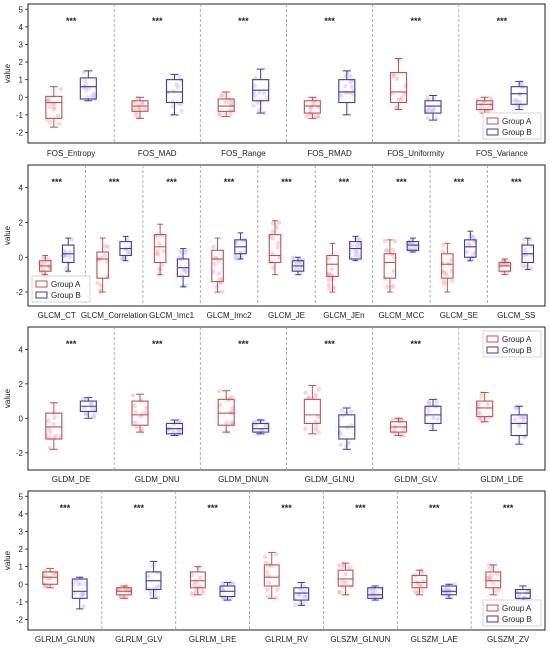 Image resolution: width=550 pixels, height=648 pixels. I want to click on feature-GLSZM_GLNUN: *** GLSZM_GLNUN, so click(357, 567).